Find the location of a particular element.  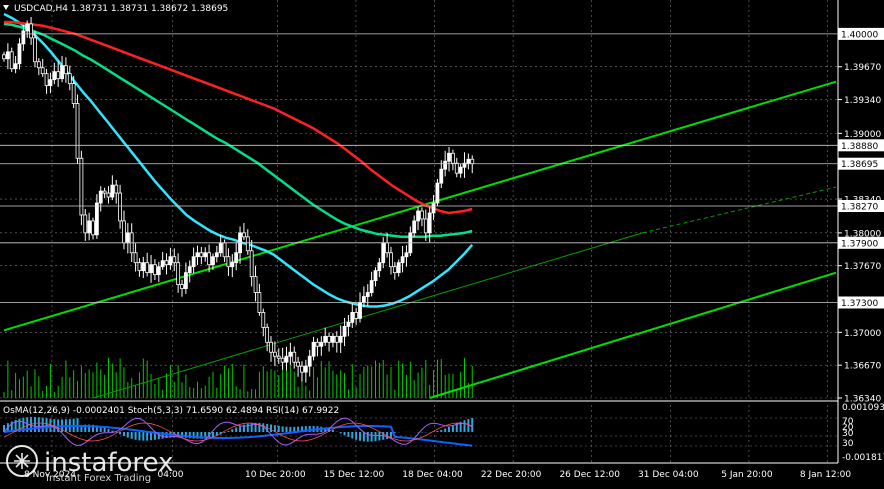

trend-line is located at coordinates (739, 210).